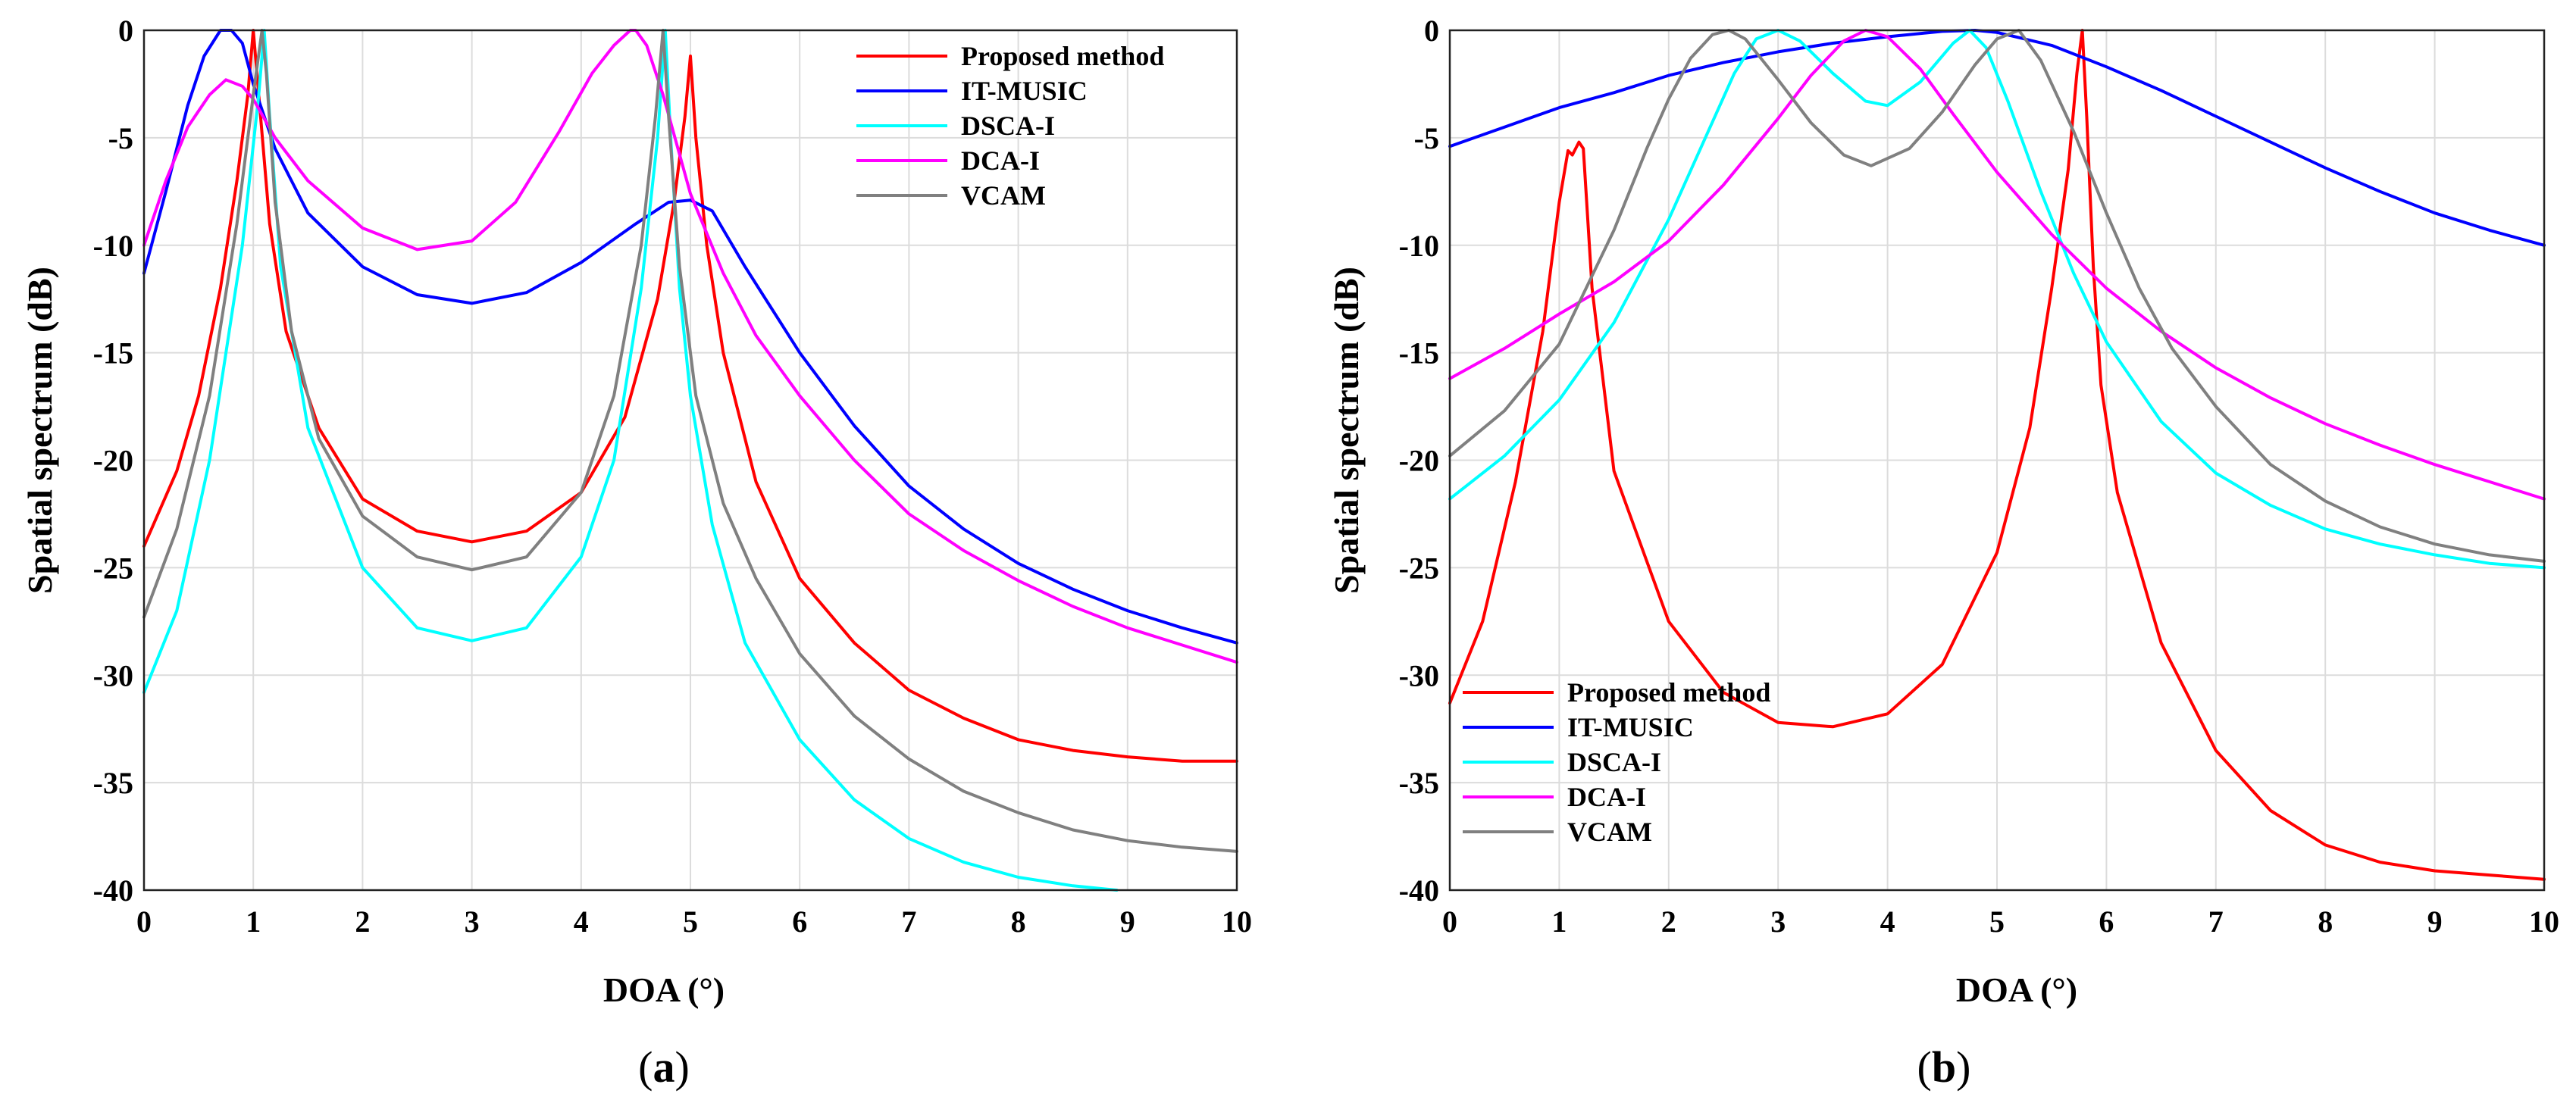 Image resolution: width=2576 pixels, height=1103 pixels. I want to click on panel-caption-letter-b: b, so click(1944, 1067).